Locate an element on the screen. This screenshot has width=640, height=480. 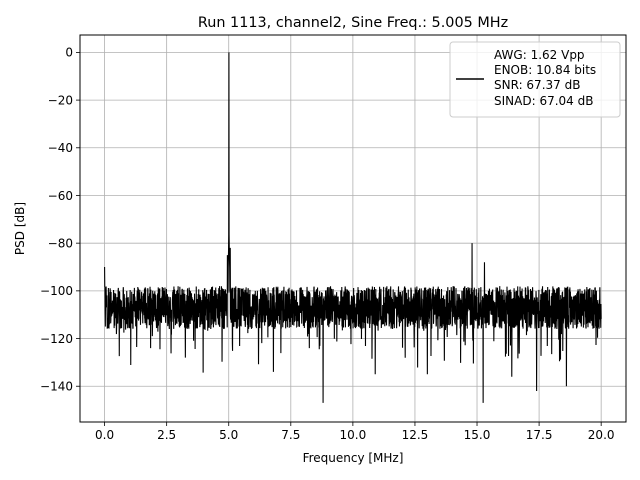
y-tick-label: −120 is located at coordinates (56, 339).